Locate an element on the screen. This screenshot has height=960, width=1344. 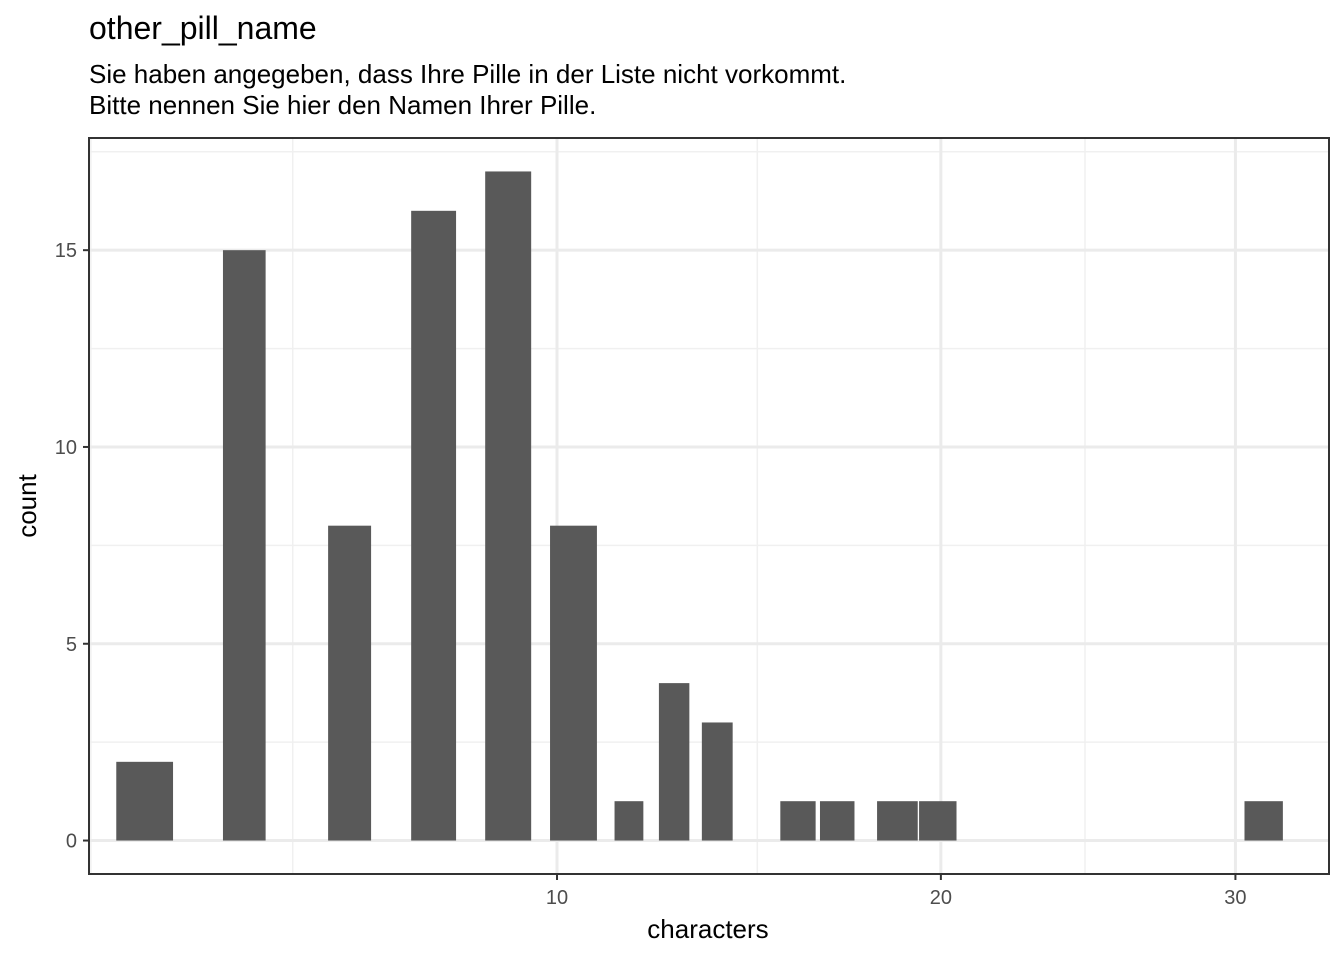
chart-title: other_pill_name is located at coordinates (203, 28).